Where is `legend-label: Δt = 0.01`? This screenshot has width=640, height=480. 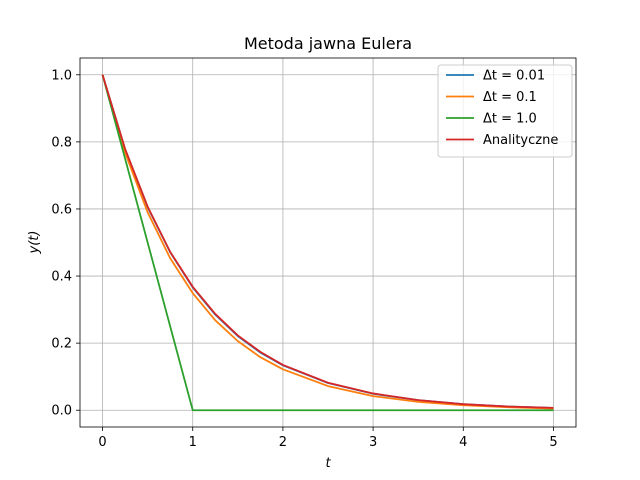 legend-label: Δt = 0.01 is located at coordinates (514, 76).